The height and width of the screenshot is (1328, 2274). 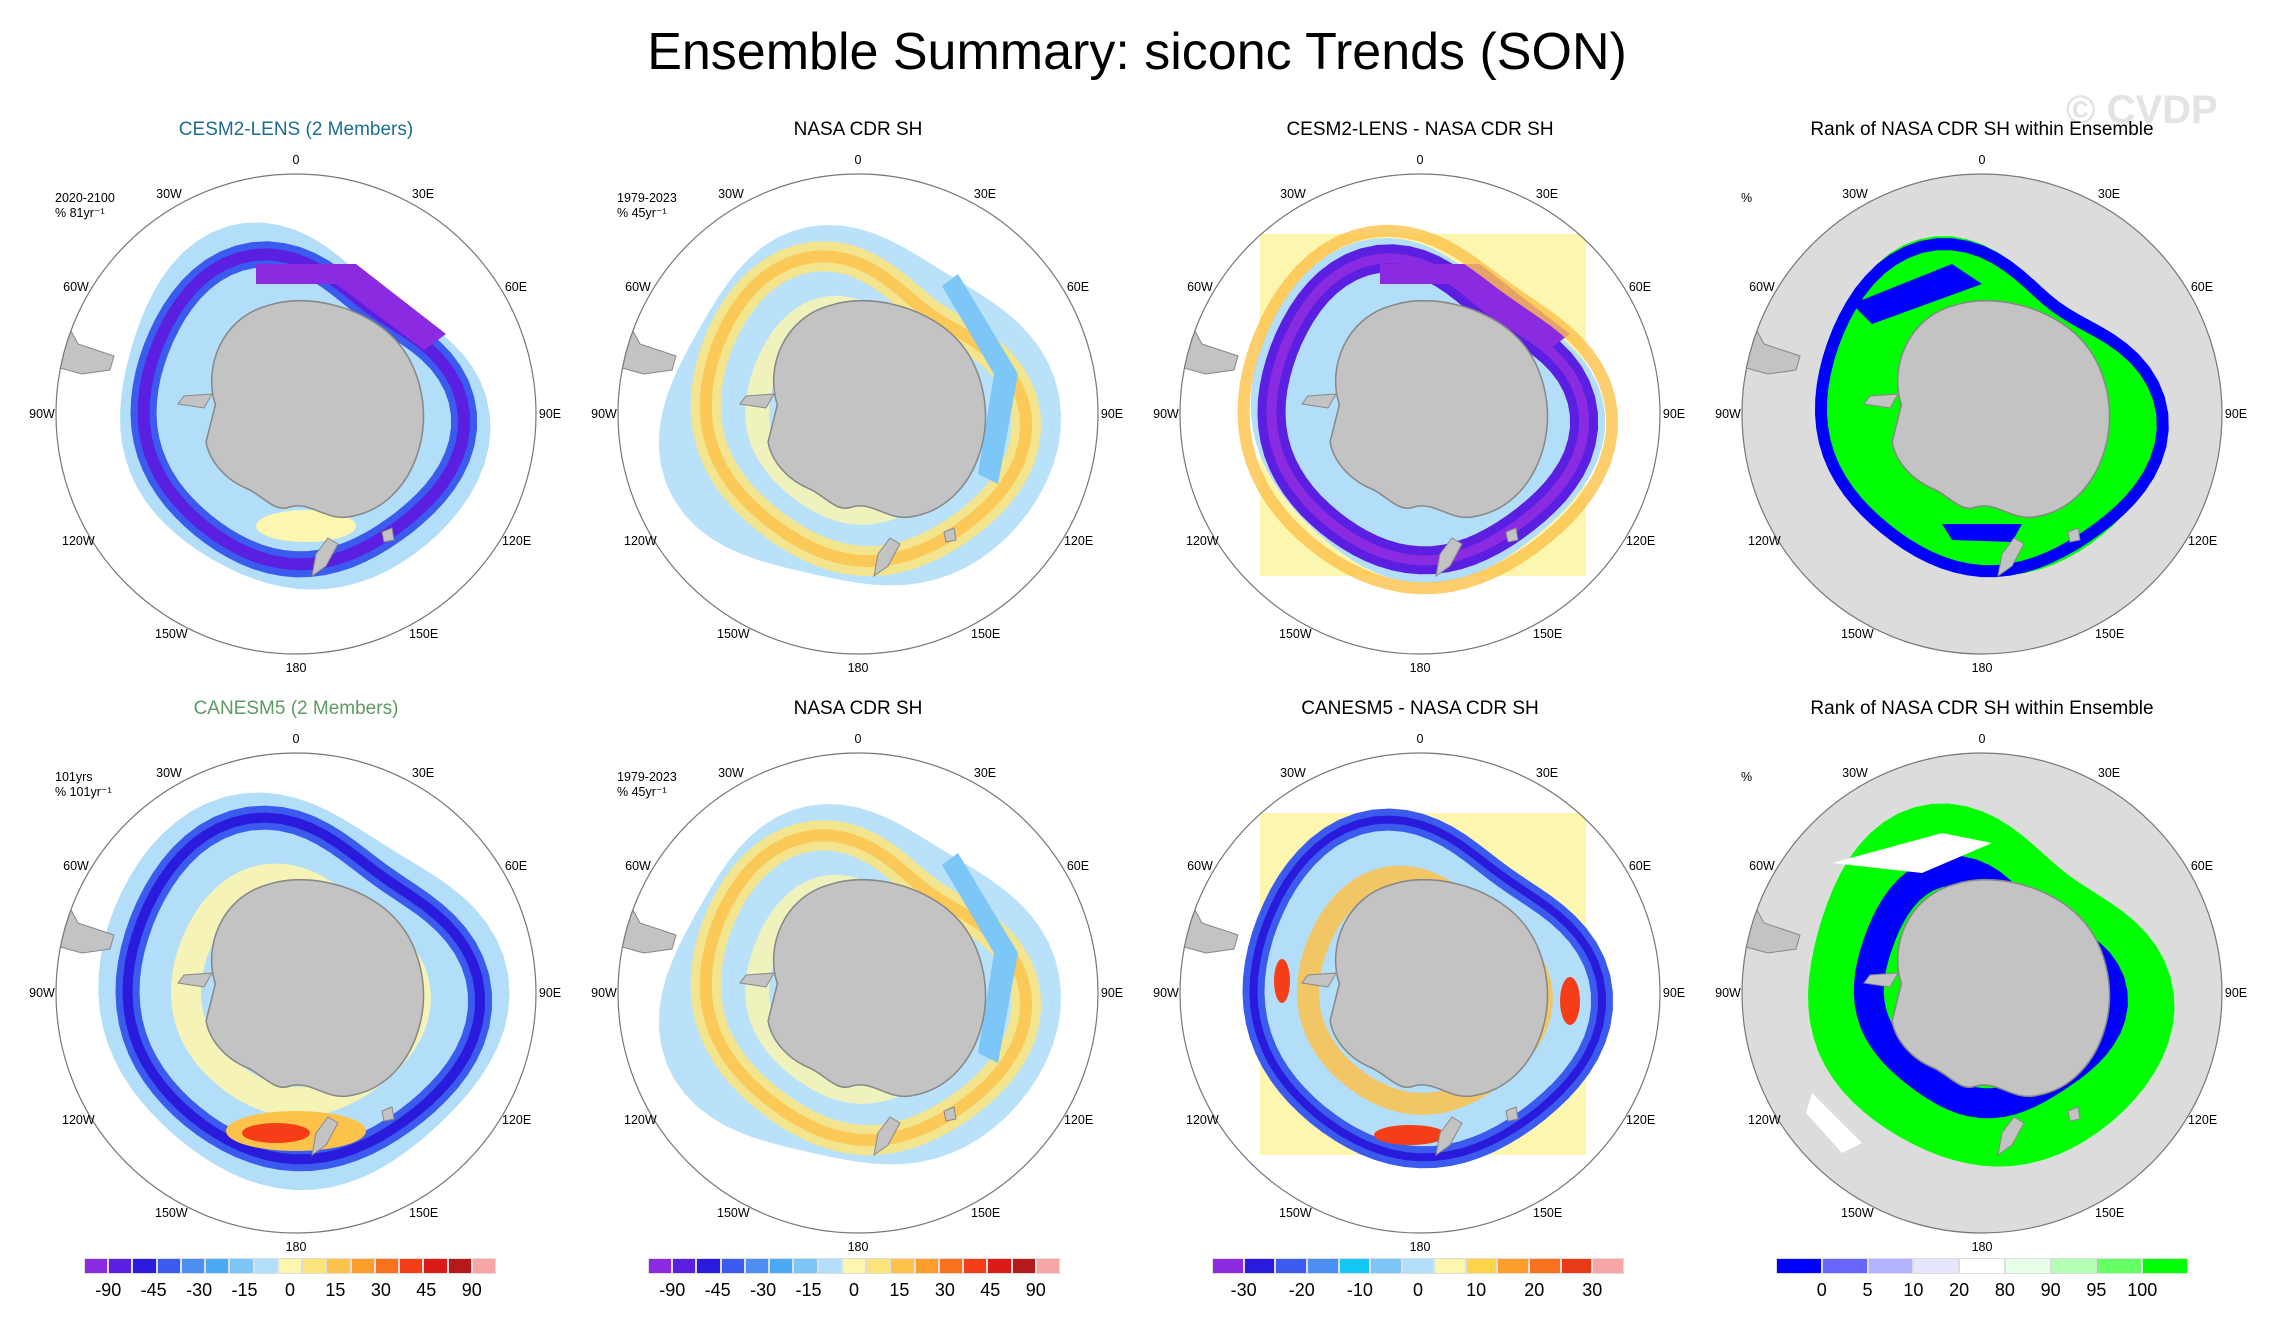 I want to click on rank-mid-patch-south, so click(x=1834, y=1123).